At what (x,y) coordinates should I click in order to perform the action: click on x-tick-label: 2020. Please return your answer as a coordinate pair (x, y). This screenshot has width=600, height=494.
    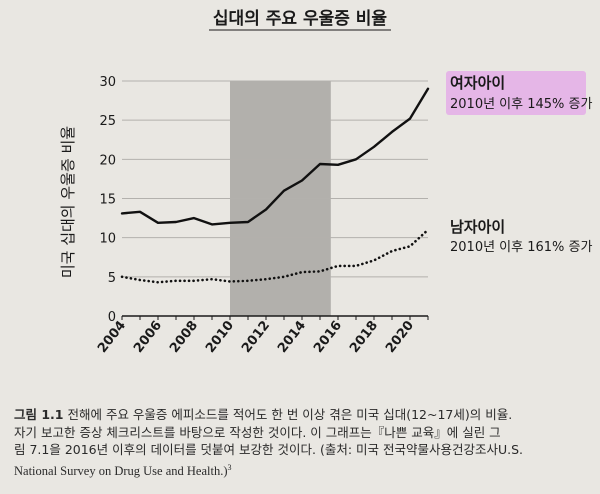
    Looking at the image, I should click on (400, 337).